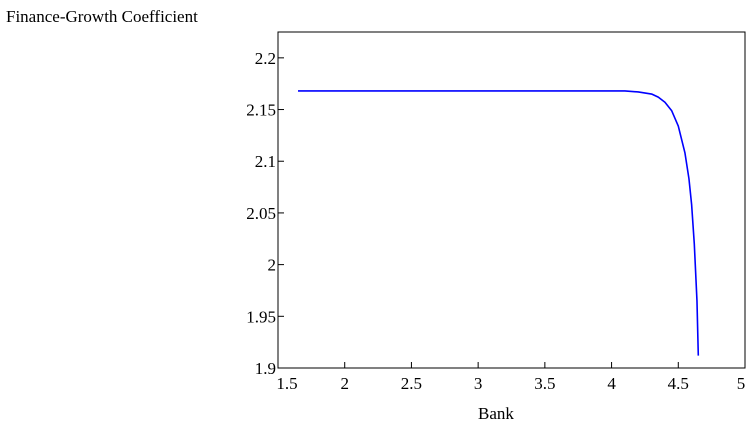 Image resolution: width=754 pixels, height=428 pixels. Describe the element at coordinates (344, 383) in the screenshot. I see `x-tick-label: 2` at that location.